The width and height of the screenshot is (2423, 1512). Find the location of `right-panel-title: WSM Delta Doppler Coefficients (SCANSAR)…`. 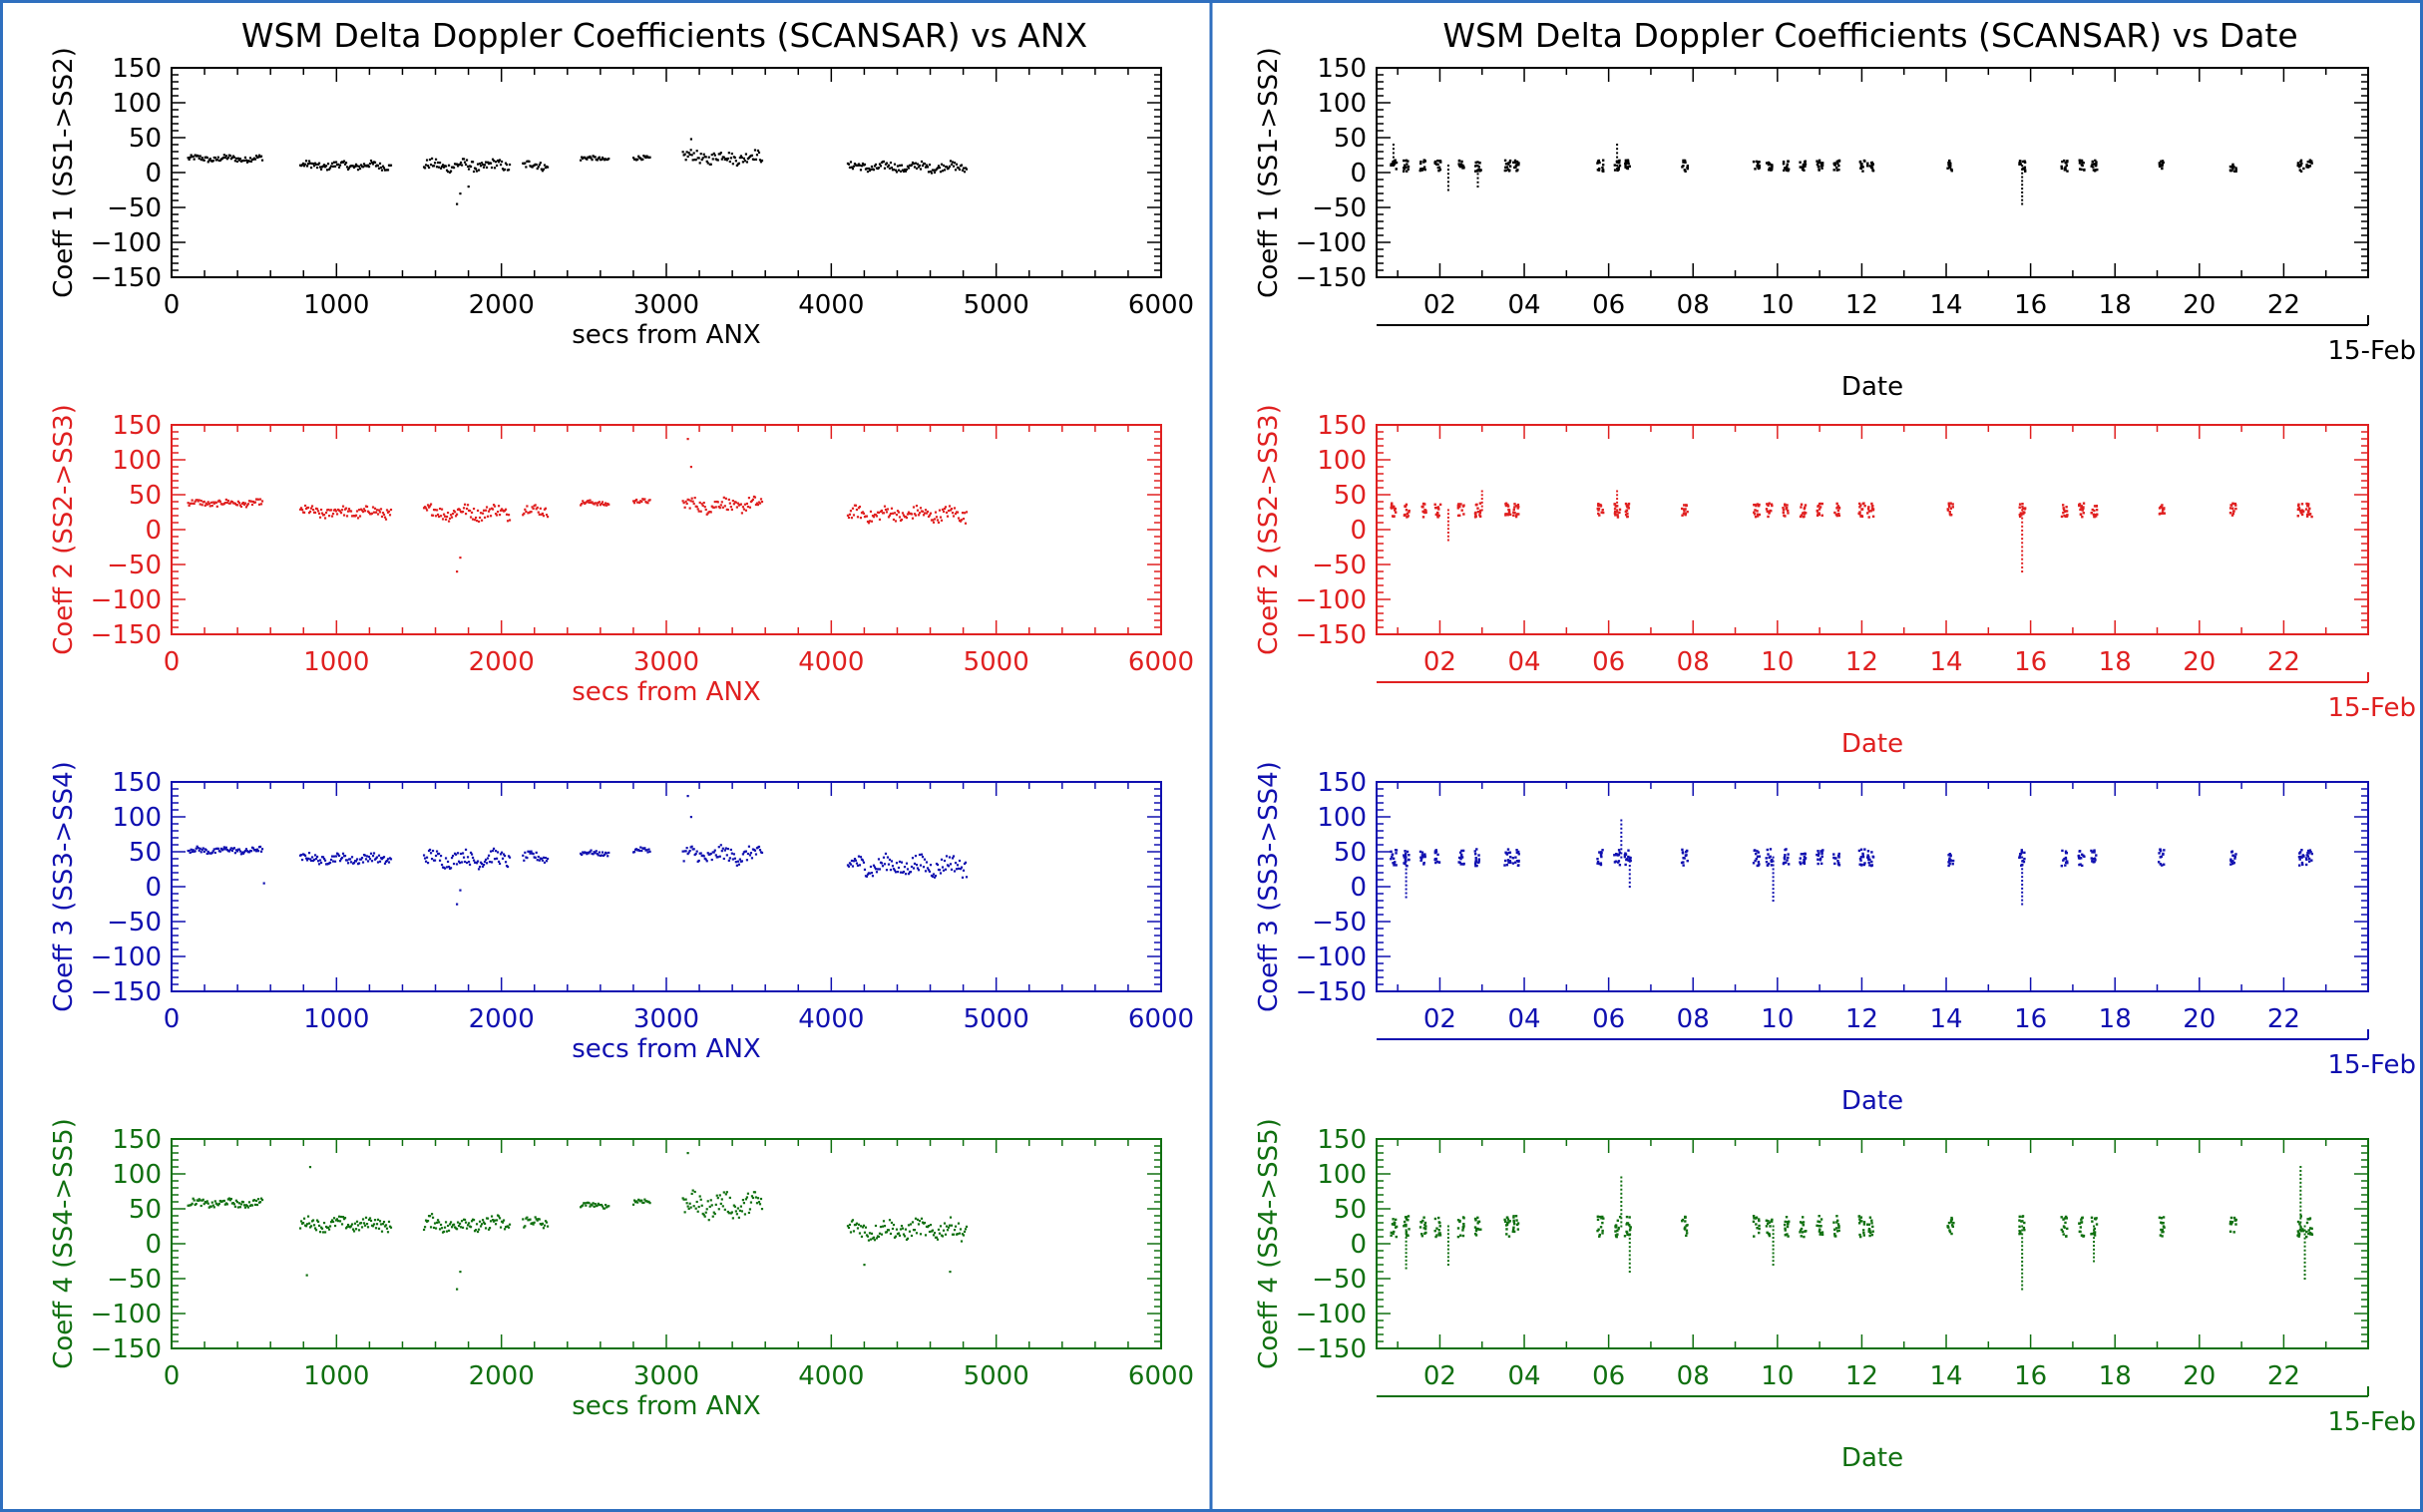

right-panel-title: WSM Delta Doppler Coefficients (SCANSAR)… is located at coordinates (1870, 35).